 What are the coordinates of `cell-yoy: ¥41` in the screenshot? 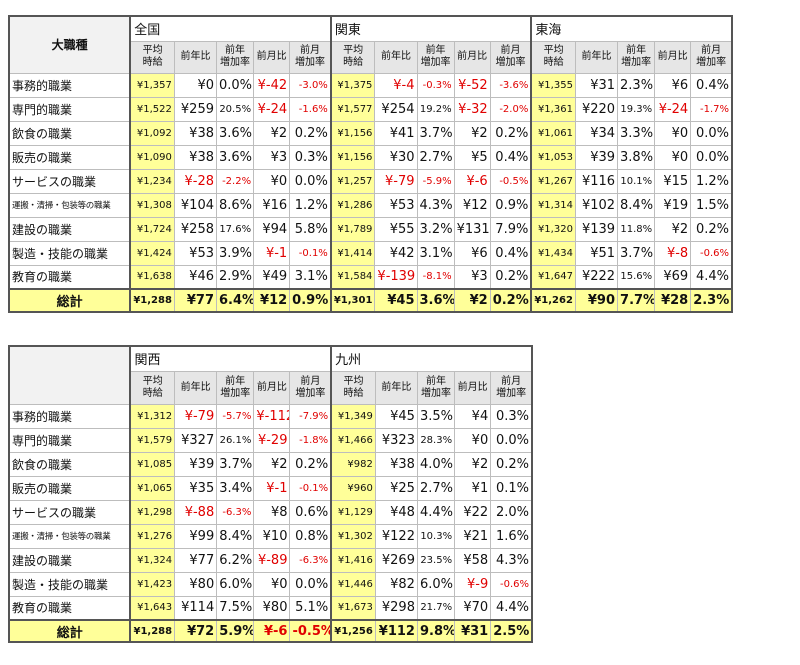 It's located at (396, 133).